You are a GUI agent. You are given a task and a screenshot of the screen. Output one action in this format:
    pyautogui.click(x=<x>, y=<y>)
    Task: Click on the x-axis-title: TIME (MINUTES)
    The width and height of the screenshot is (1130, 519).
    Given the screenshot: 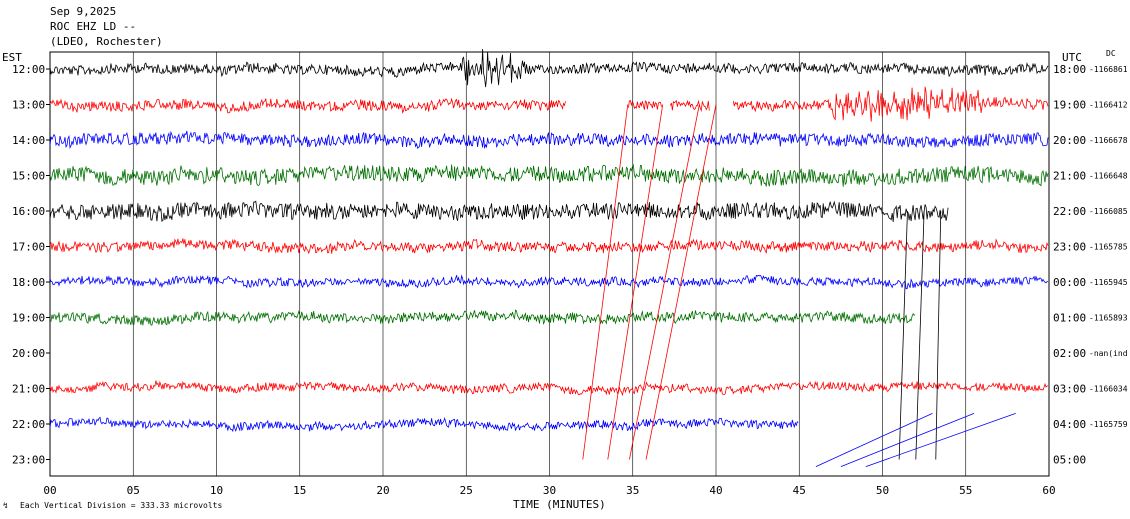 What is the action you would take?
    pyautogui.click(x=559, y=504)
    